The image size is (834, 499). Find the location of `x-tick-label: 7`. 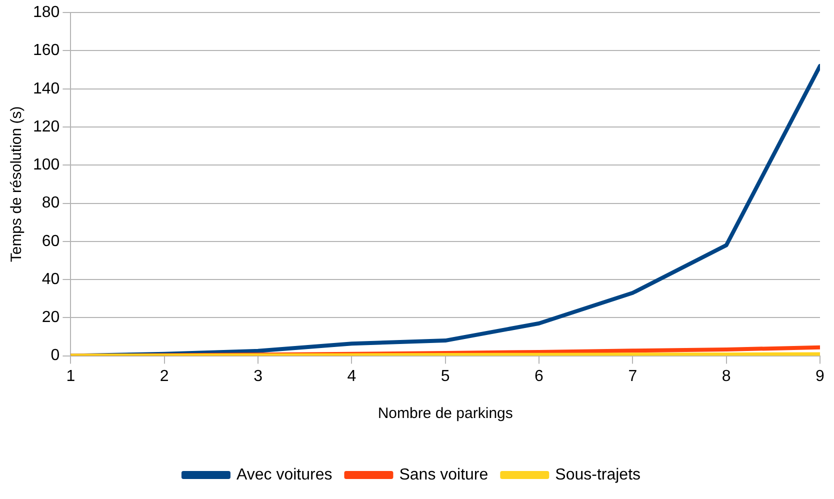

x-tick-label: 7 is located at coordinates (633, 376).